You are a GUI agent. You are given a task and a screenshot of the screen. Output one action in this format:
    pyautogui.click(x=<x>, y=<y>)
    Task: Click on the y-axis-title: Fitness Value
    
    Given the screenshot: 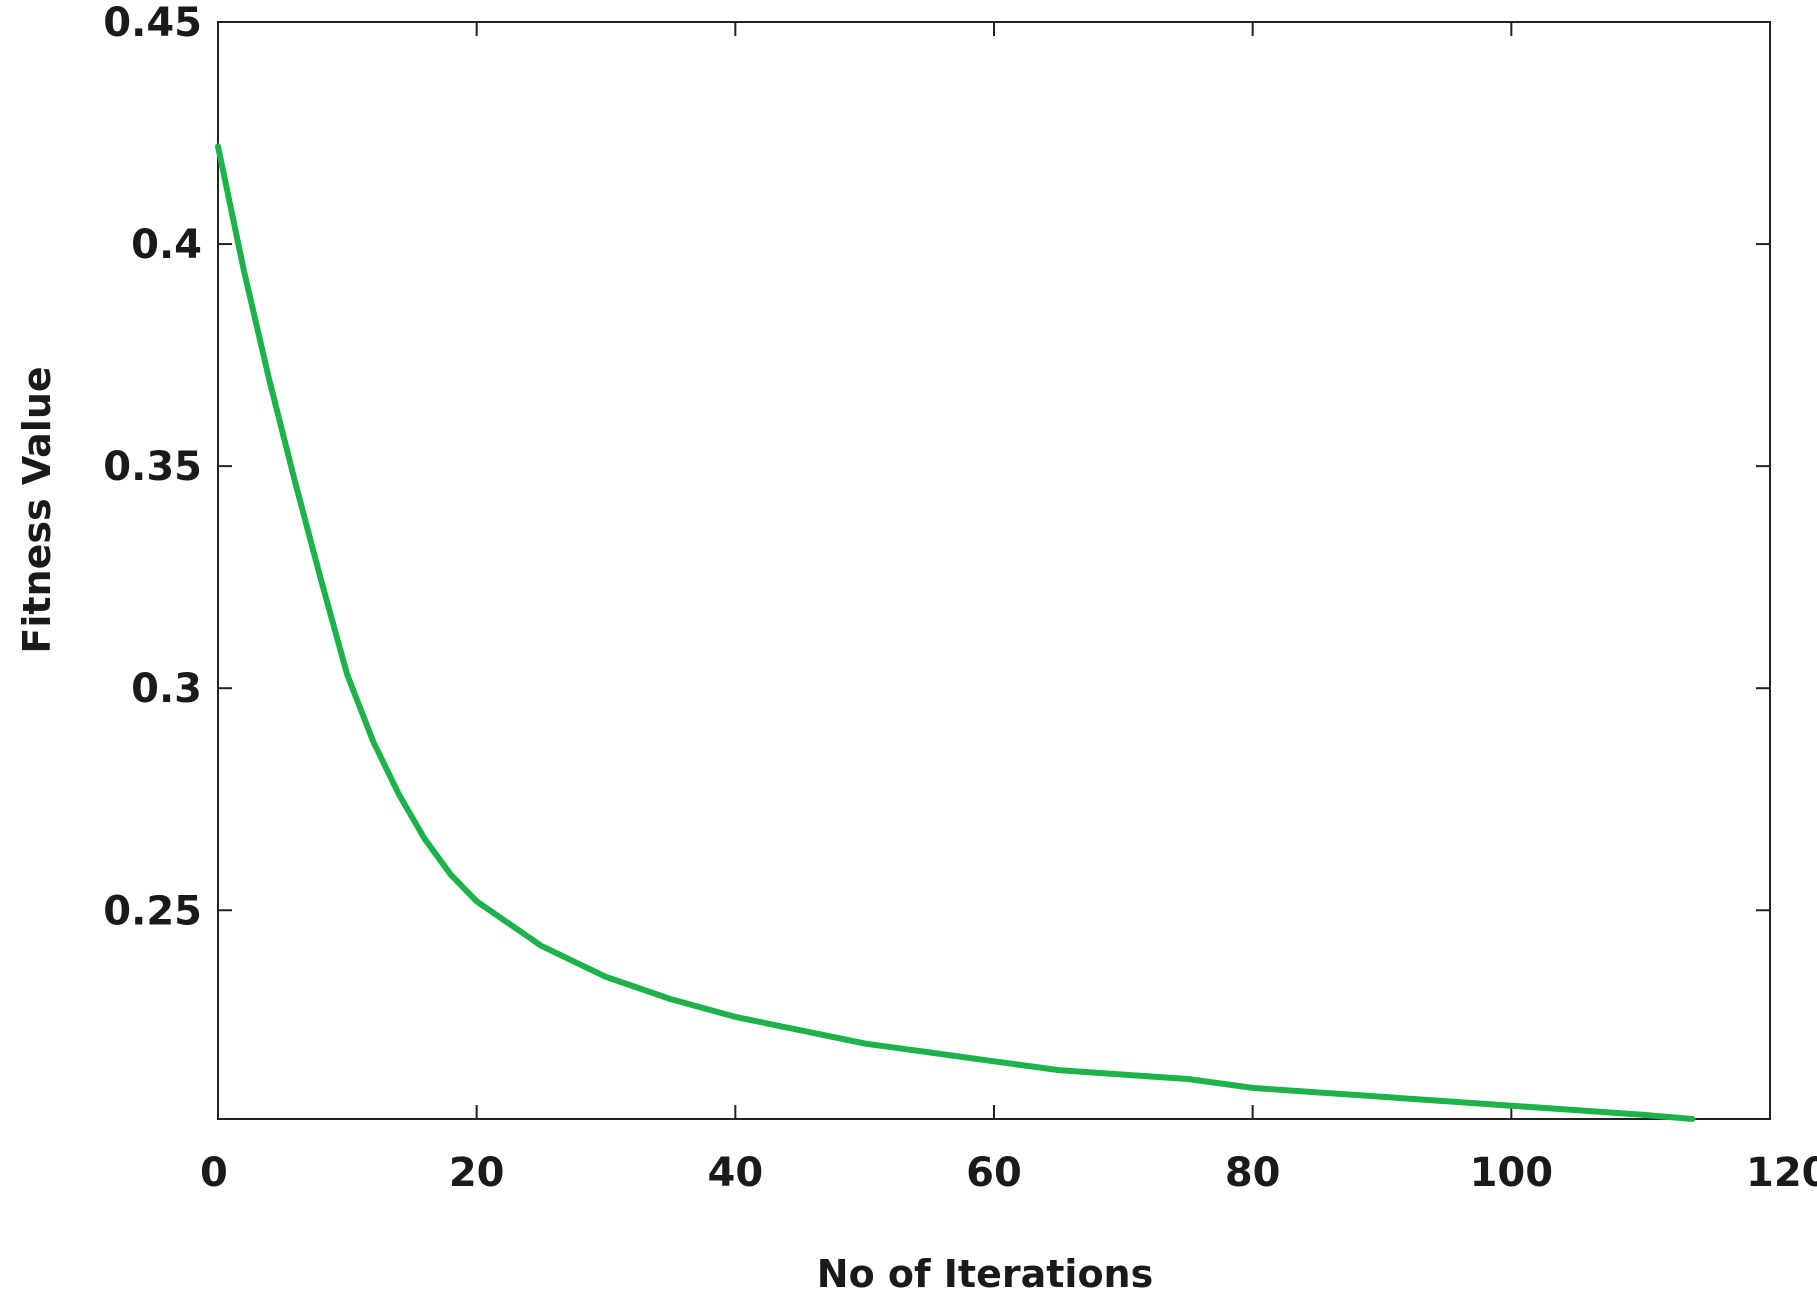 What is the action you would take?
    pyautogui.click(x=37, y=509)
    